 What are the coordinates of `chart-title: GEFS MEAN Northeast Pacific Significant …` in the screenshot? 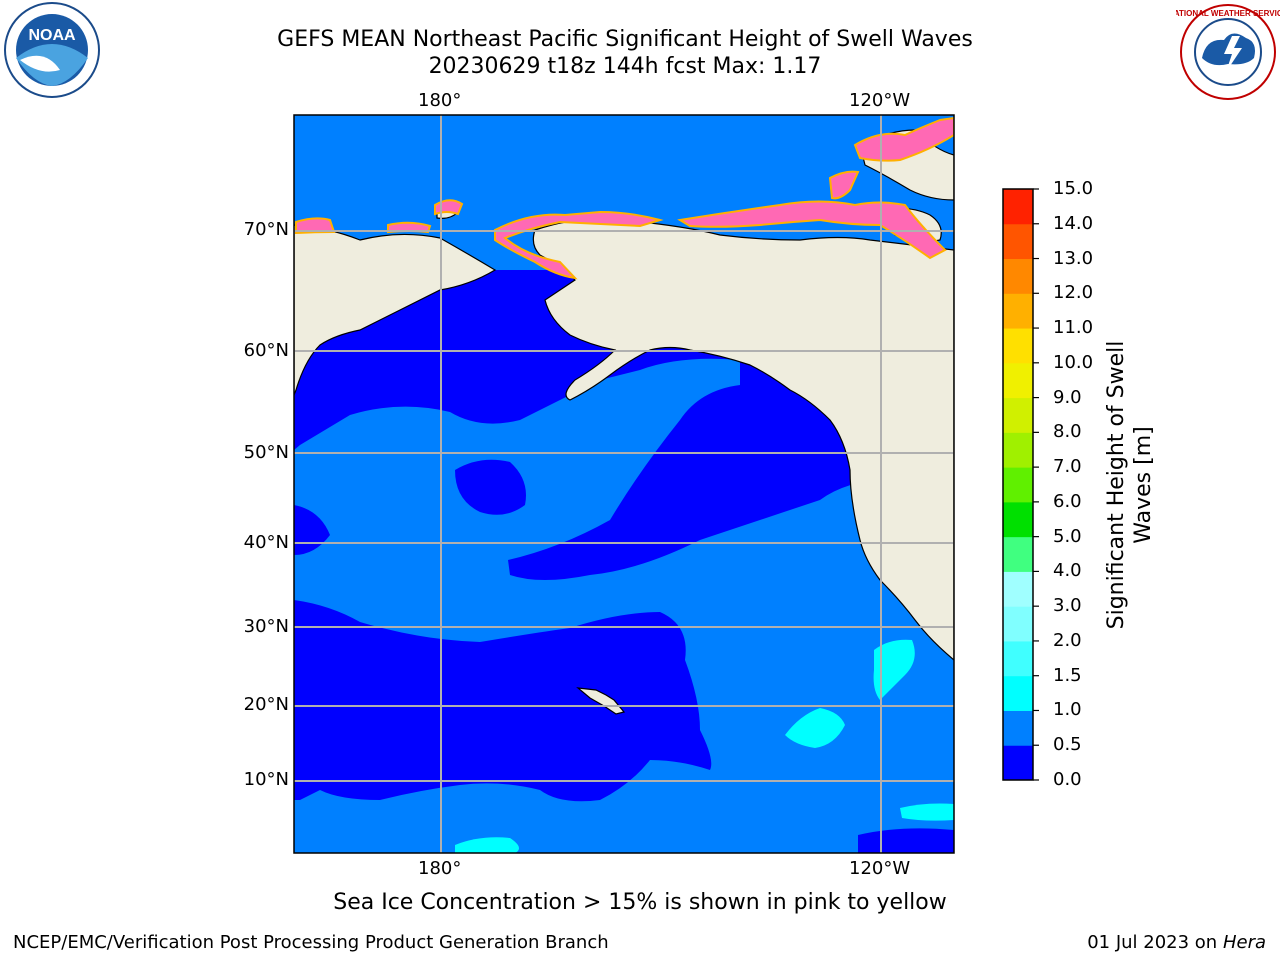 It's located at (625, 39).